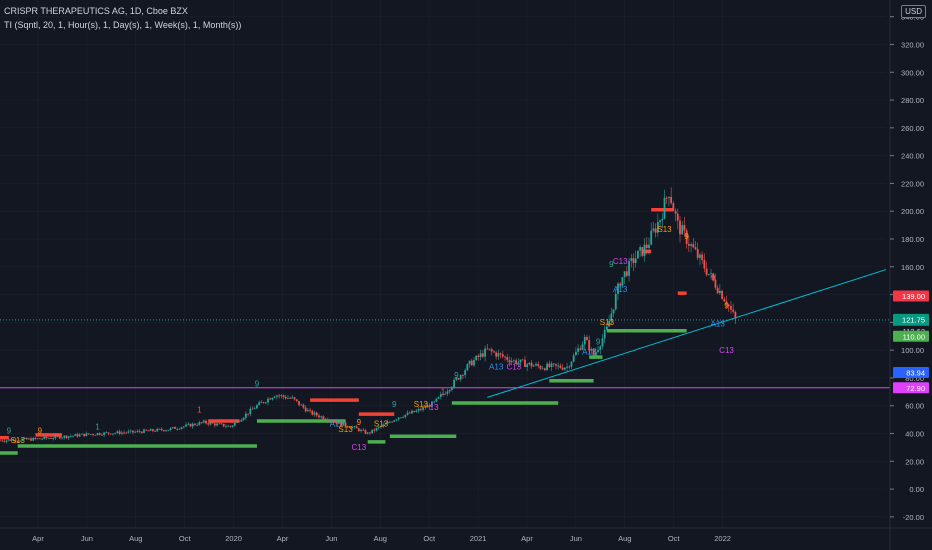 The height and width of the screenshot is (550, 932). What do you see at coordinates (912, 44) in the screenshot?
I see `y-tick-label: 320.00` at bounding box center [912, 44].